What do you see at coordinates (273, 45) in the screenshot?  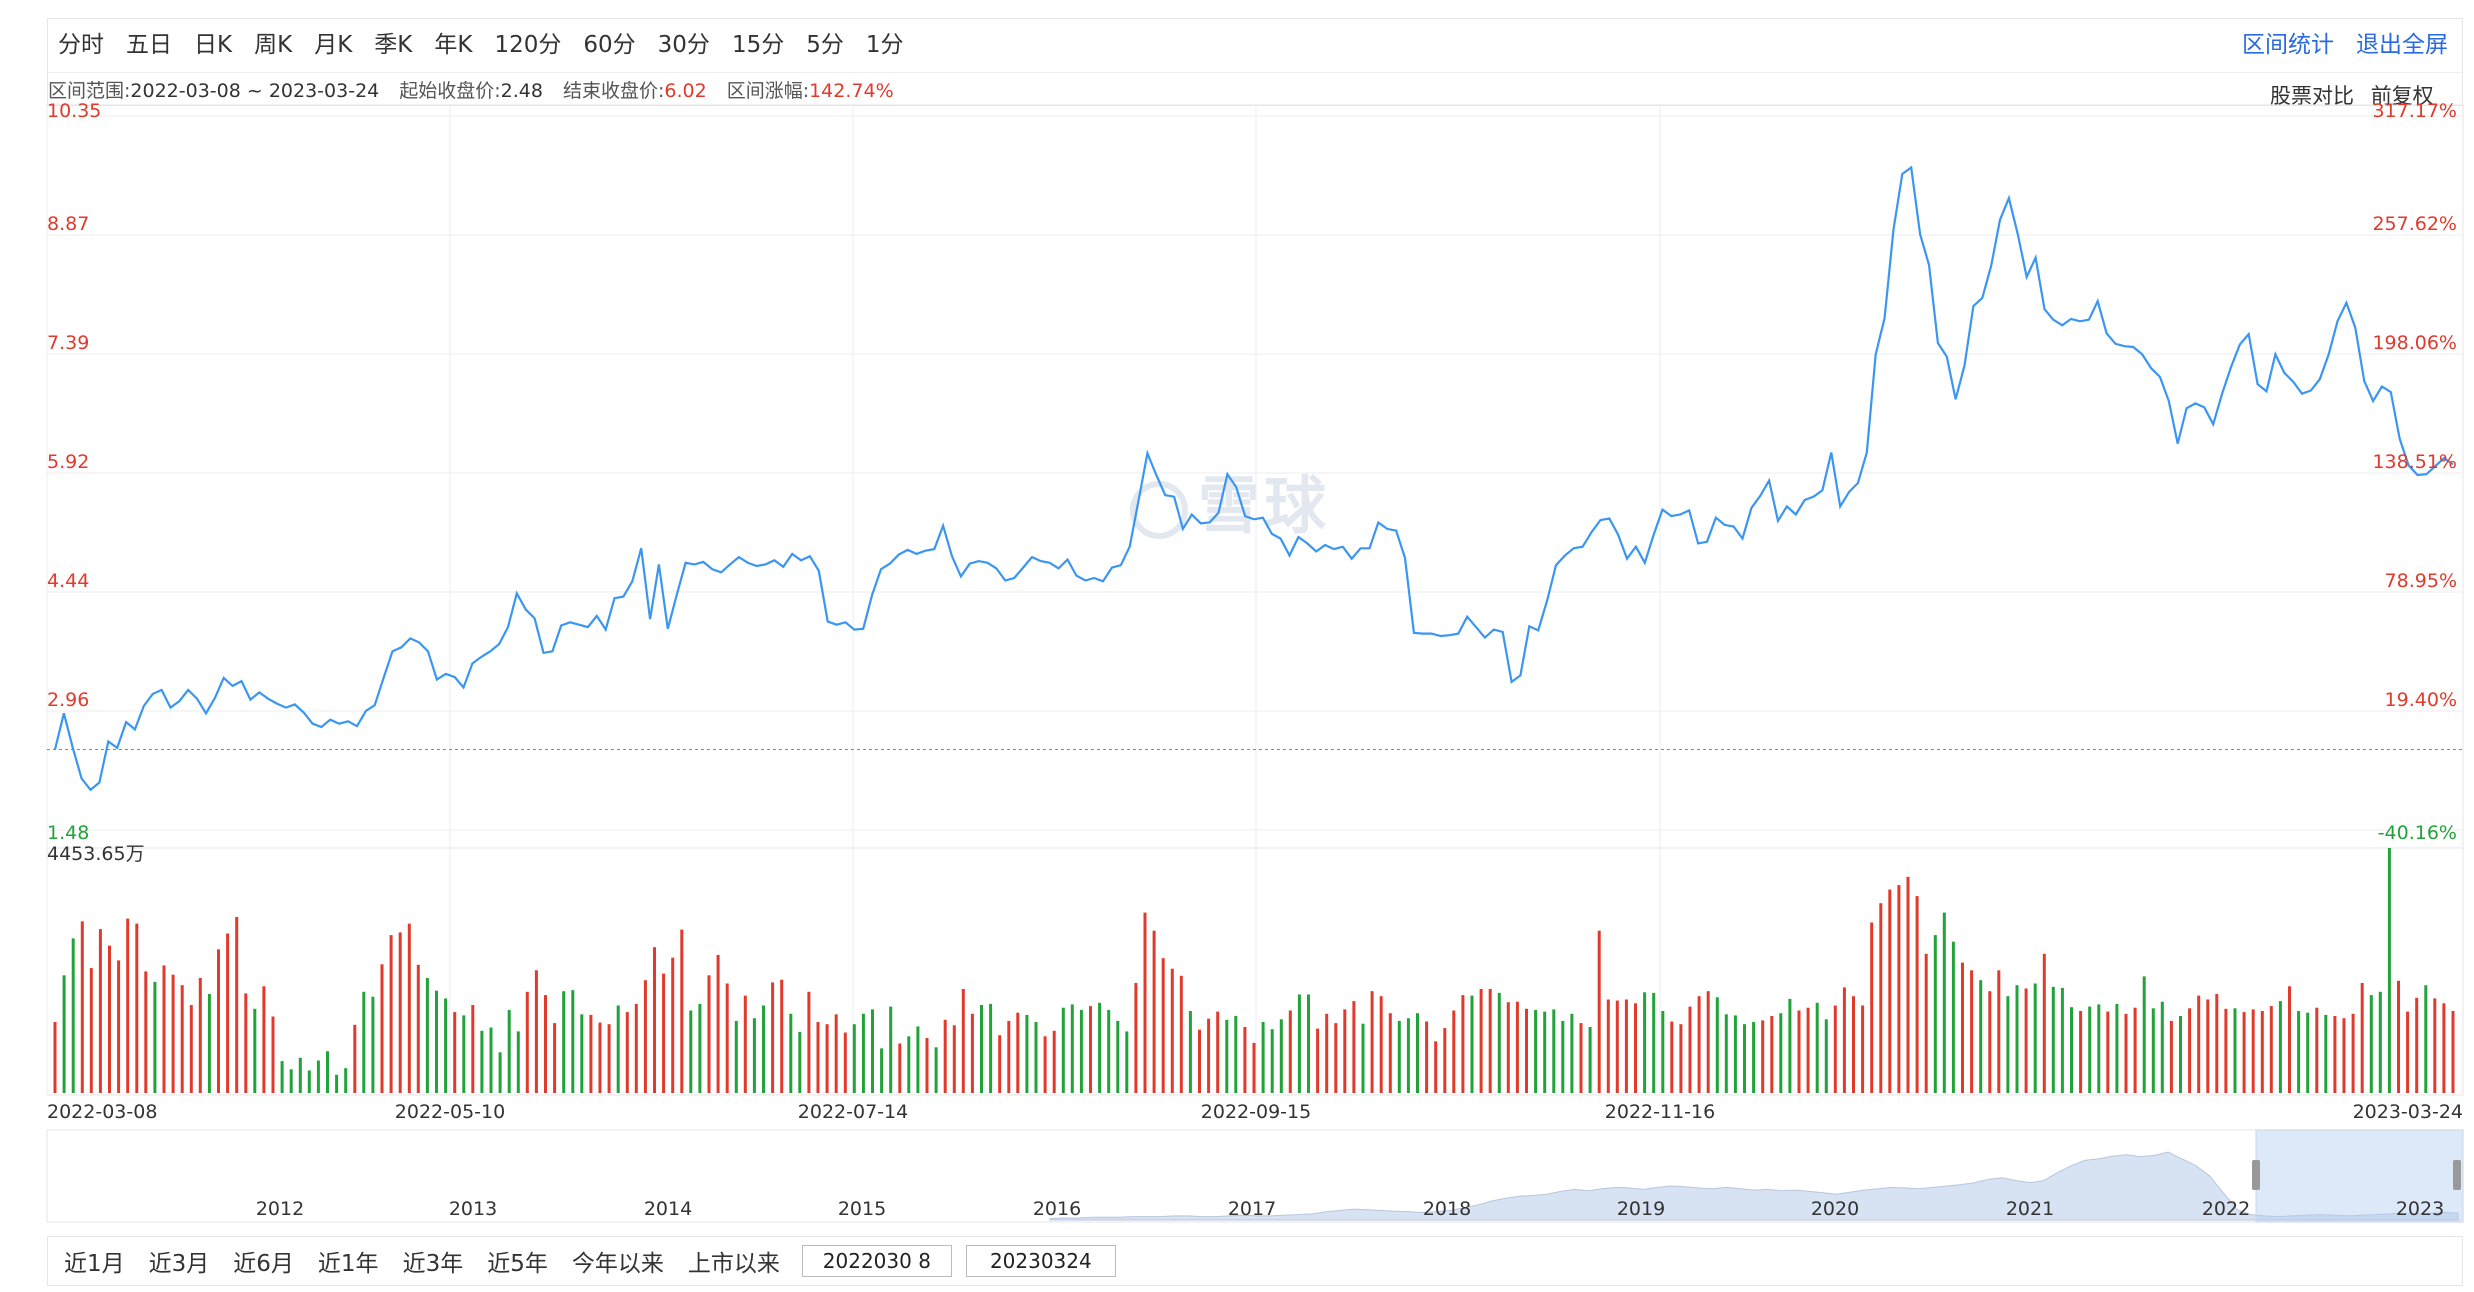 I see `period-tab-3: 周K` at bounding box center [273, 45].